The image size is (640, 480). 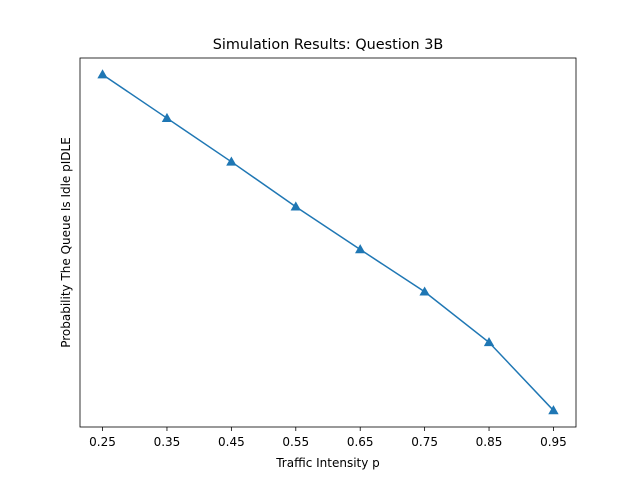 I want to click on x-tick-label: 0.55, so click(x=295, y=442).